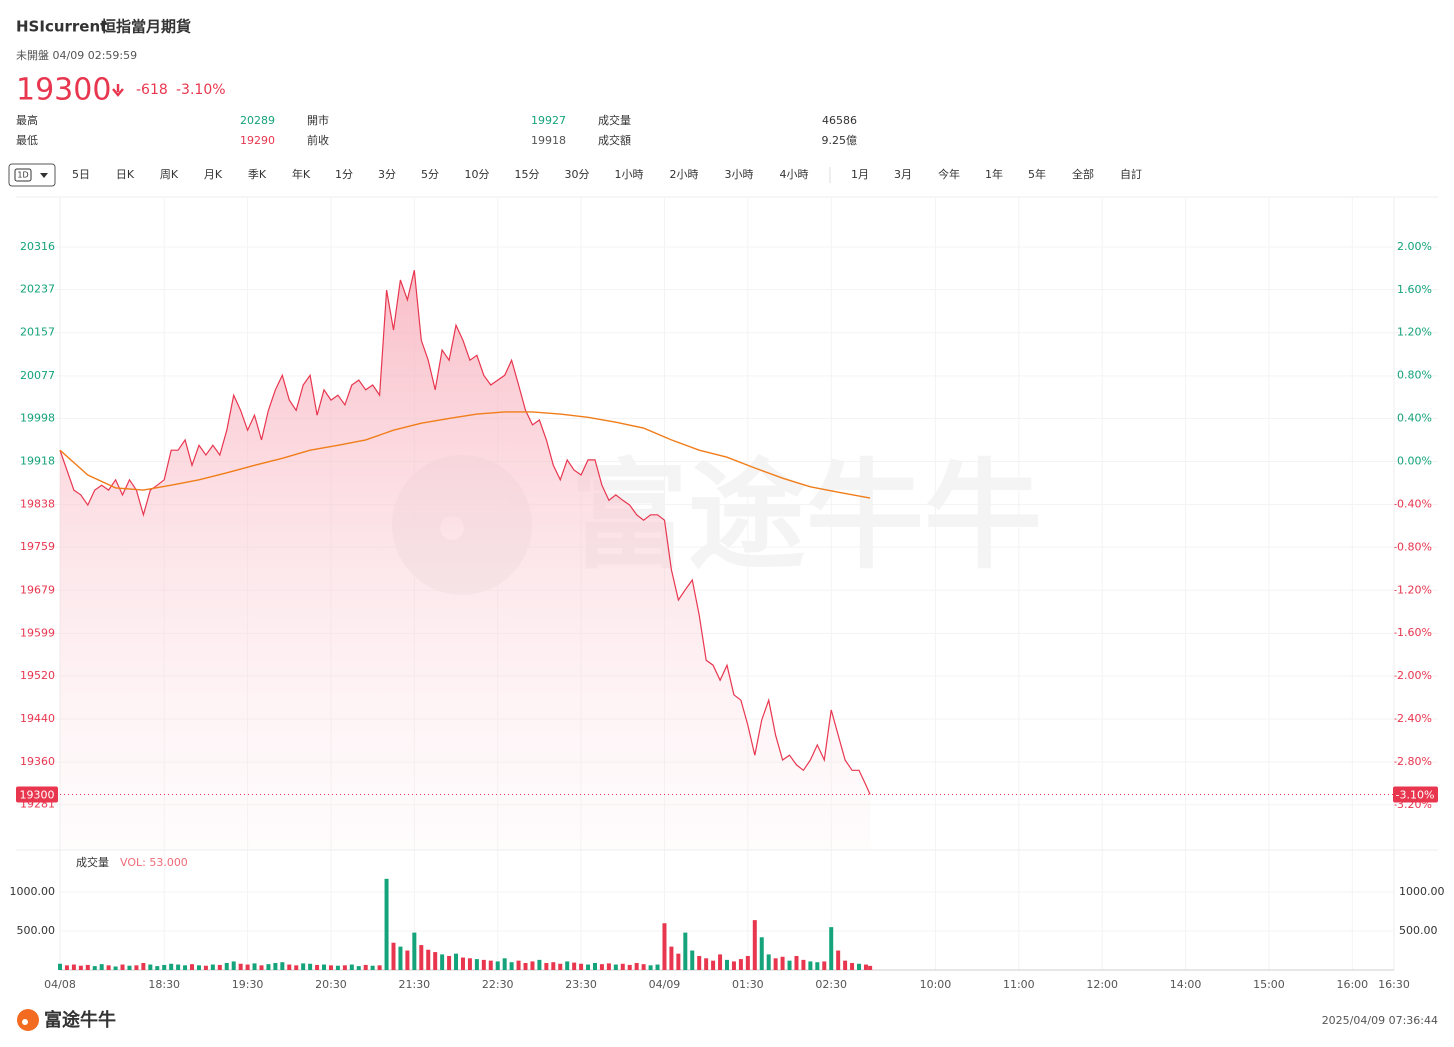 This screenshot has width=1454, height=1047. What do you see at coordinates (37, 375) in the screenshot?
I see `y-tick-label: 20077` at bounding box center [37, 375].